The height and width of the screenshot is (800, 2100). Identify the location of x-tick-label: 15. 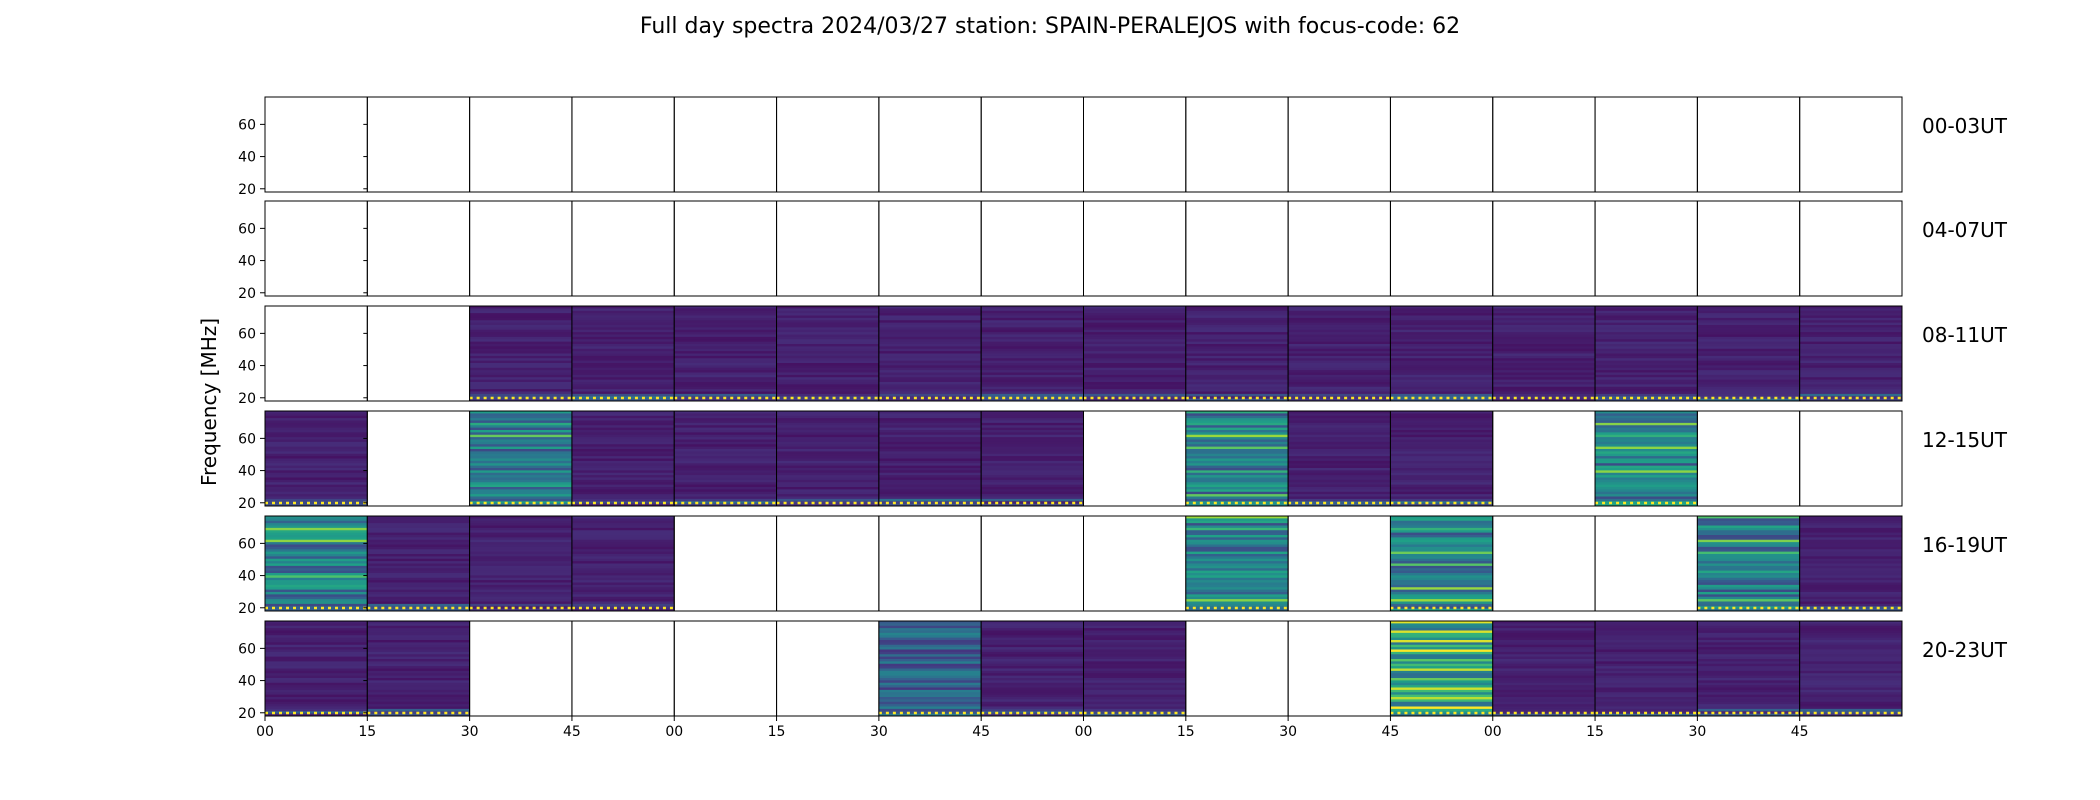
(777, 732).